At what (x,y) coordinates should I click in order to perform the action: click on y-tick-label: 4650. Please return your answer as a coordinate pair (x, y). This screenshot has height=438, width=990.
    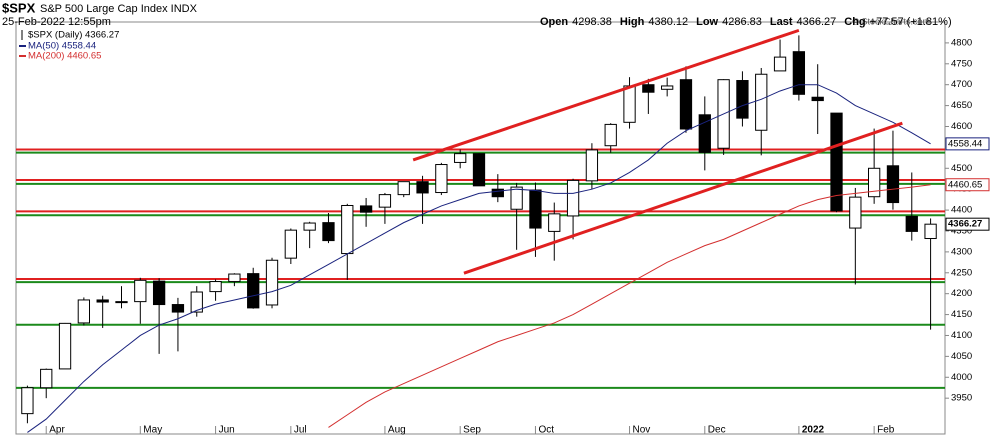
    Looking at the image, I should click on (961, 105).